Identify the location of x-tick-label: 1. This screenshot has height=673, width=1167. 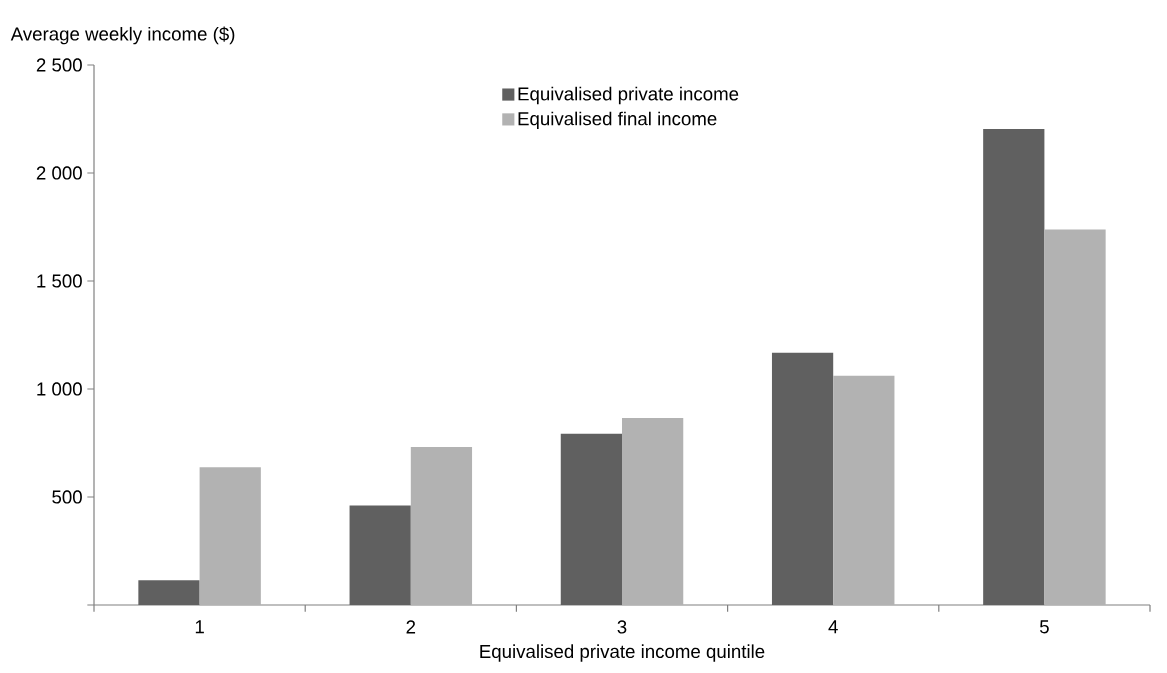
(199, 627).